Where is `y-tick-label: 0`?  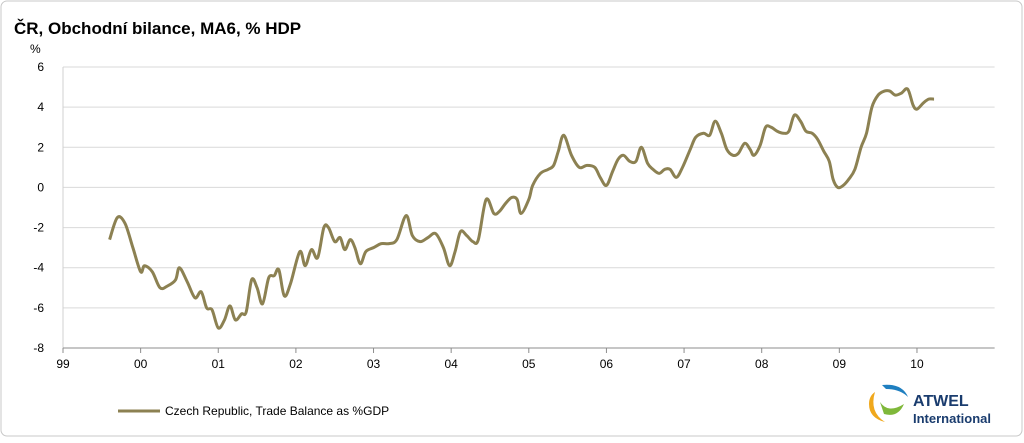
y-tick-label: 0 is located at coordinates (40, 187).